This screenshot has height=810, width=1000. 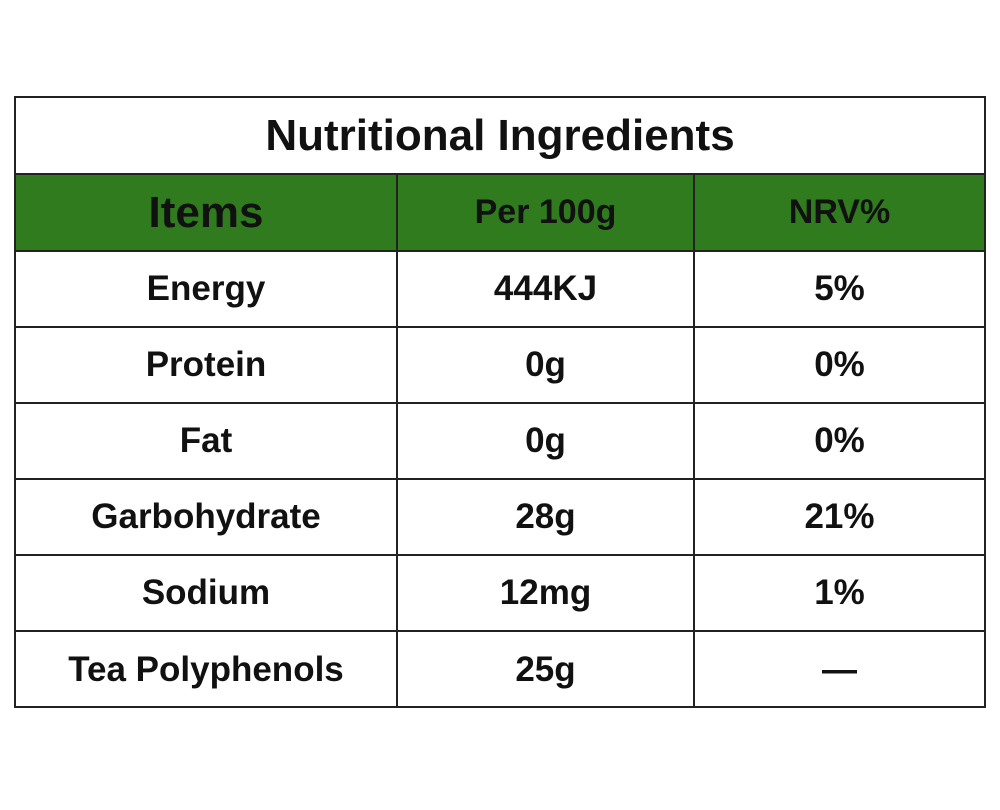 I want to click on table-cell: 1%, so click(x=839, y=594).